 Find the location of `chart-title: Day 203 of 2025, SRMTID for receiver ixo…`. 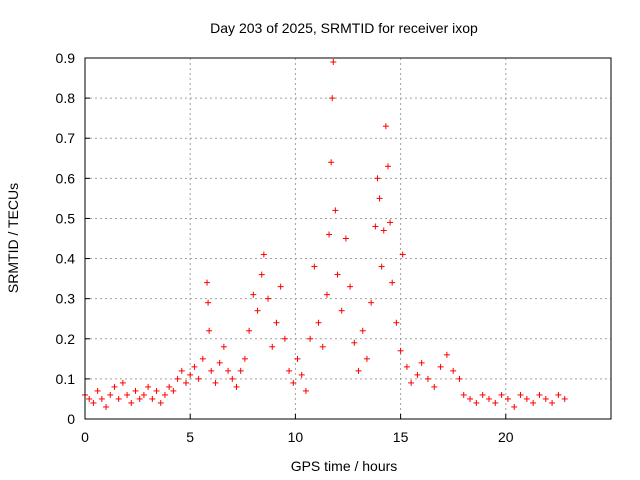

chart-title: Day 203 of 2025, SRMTID for receiver ixo… is located at coordinates (344, 28).